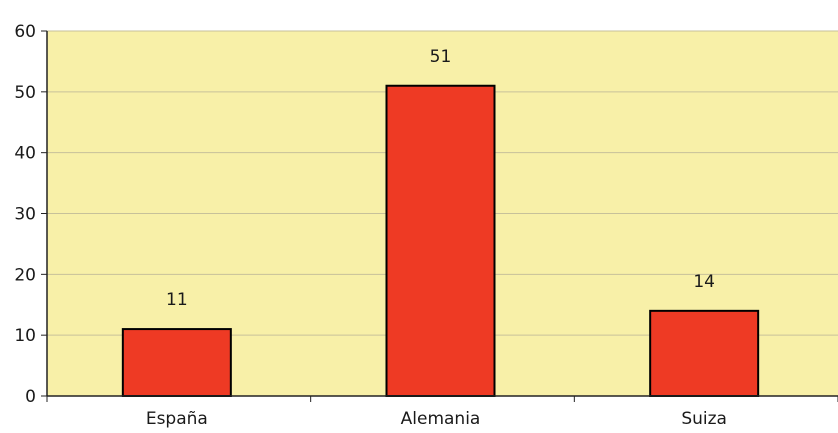 The height and width of the screenshot is (433, 838). Describe the element at coordinates (25, 93) in the screenshot. I see `y-tick-label-50: 50` at that location.